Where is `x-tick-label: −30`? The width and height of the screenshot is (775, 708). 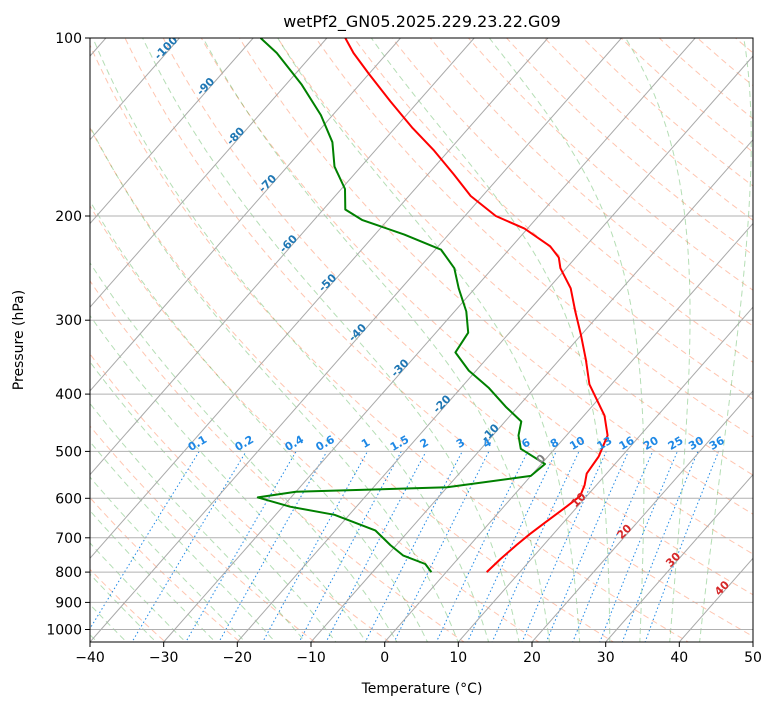
x-tick-label: −30 is located at coordinates (164, 658).